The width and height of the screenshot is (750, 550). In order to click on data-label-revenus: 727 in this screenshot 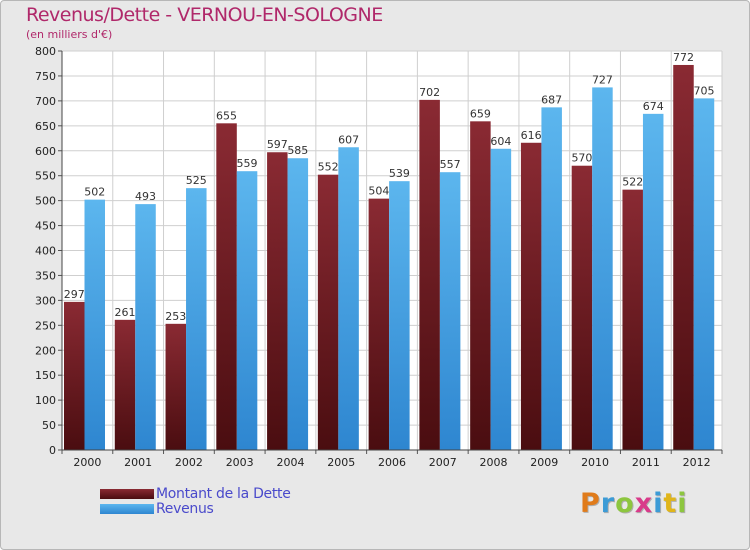, I will do `click(602, 79)`.